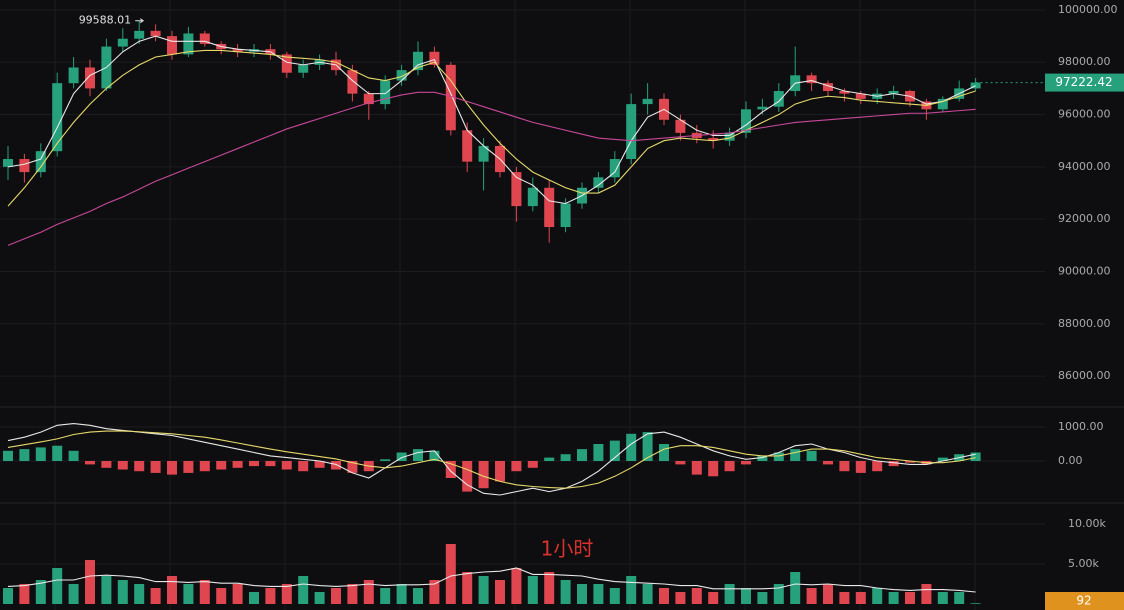 The image size is (1124, 610). I want to click on watermark: 1小时, so click(567, 549).